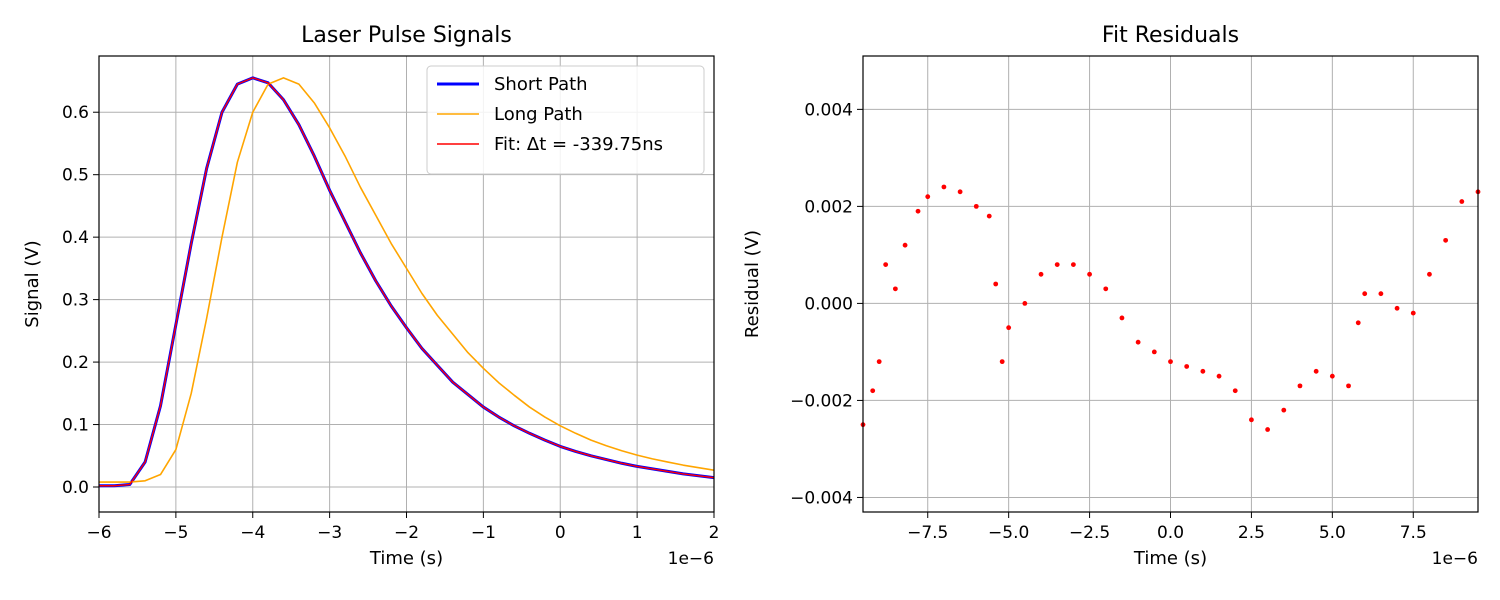 This screenshot has width=1500, height=600. I want to click on right-chart-title: Fit Residuals, so click(1170, 35).